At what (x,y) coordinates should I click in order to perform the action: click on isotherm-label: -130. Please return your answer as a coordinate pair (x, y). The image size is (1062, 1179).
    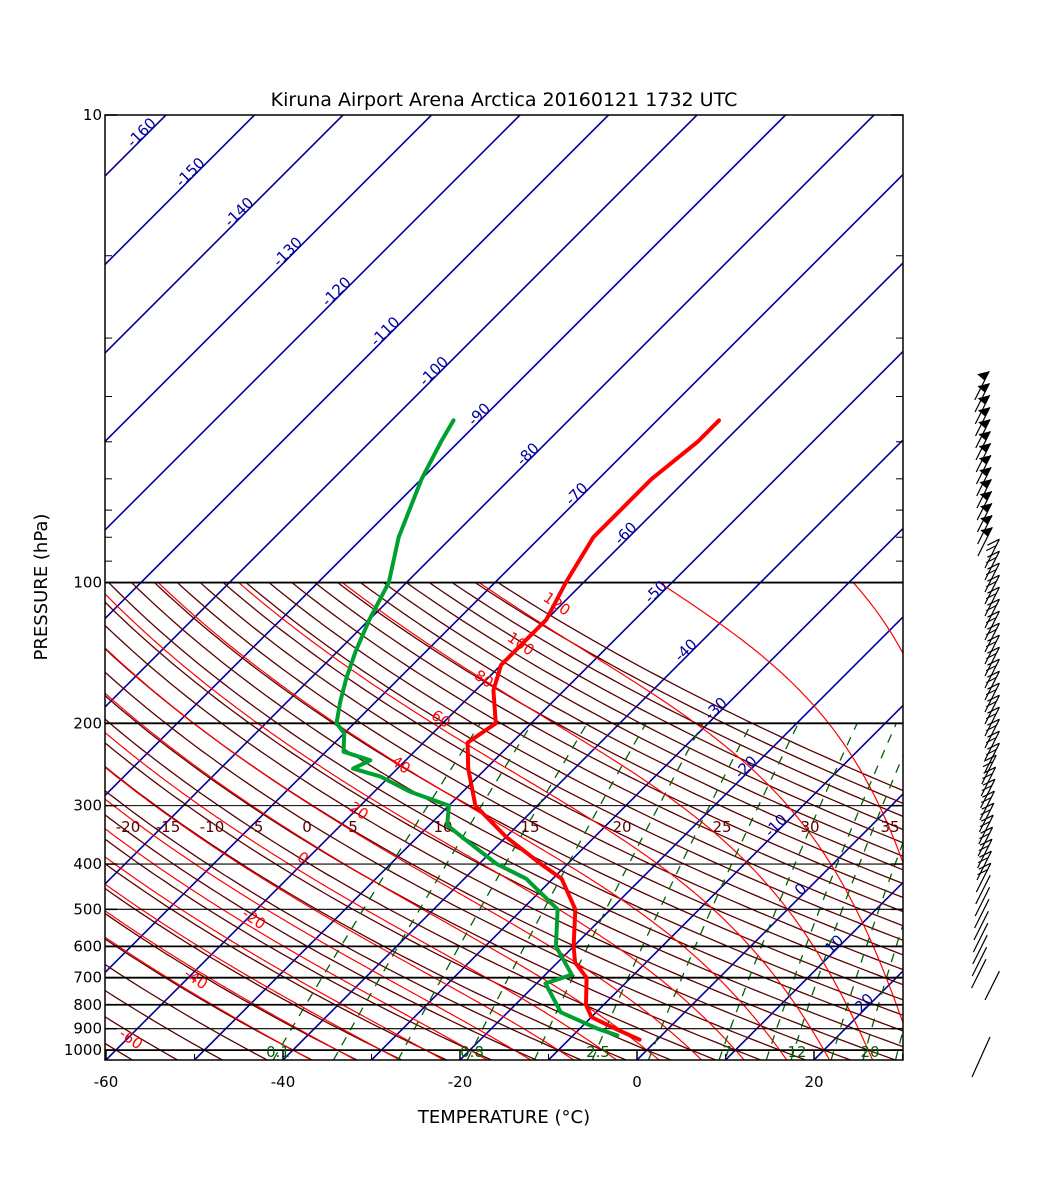
    Looking at the image, I should click on (287, 251).